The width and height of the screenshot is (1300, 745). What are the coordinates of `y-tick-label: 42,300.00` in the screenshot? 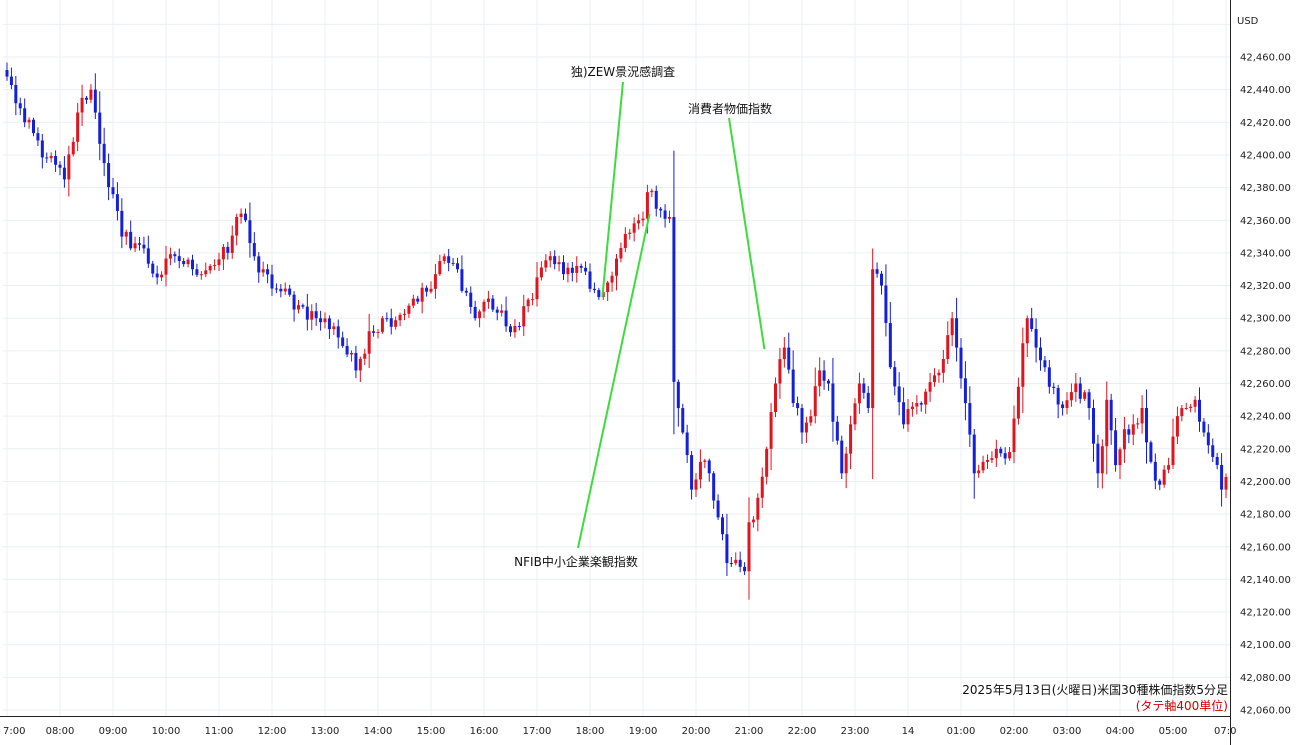 It's located at (1265, 319).